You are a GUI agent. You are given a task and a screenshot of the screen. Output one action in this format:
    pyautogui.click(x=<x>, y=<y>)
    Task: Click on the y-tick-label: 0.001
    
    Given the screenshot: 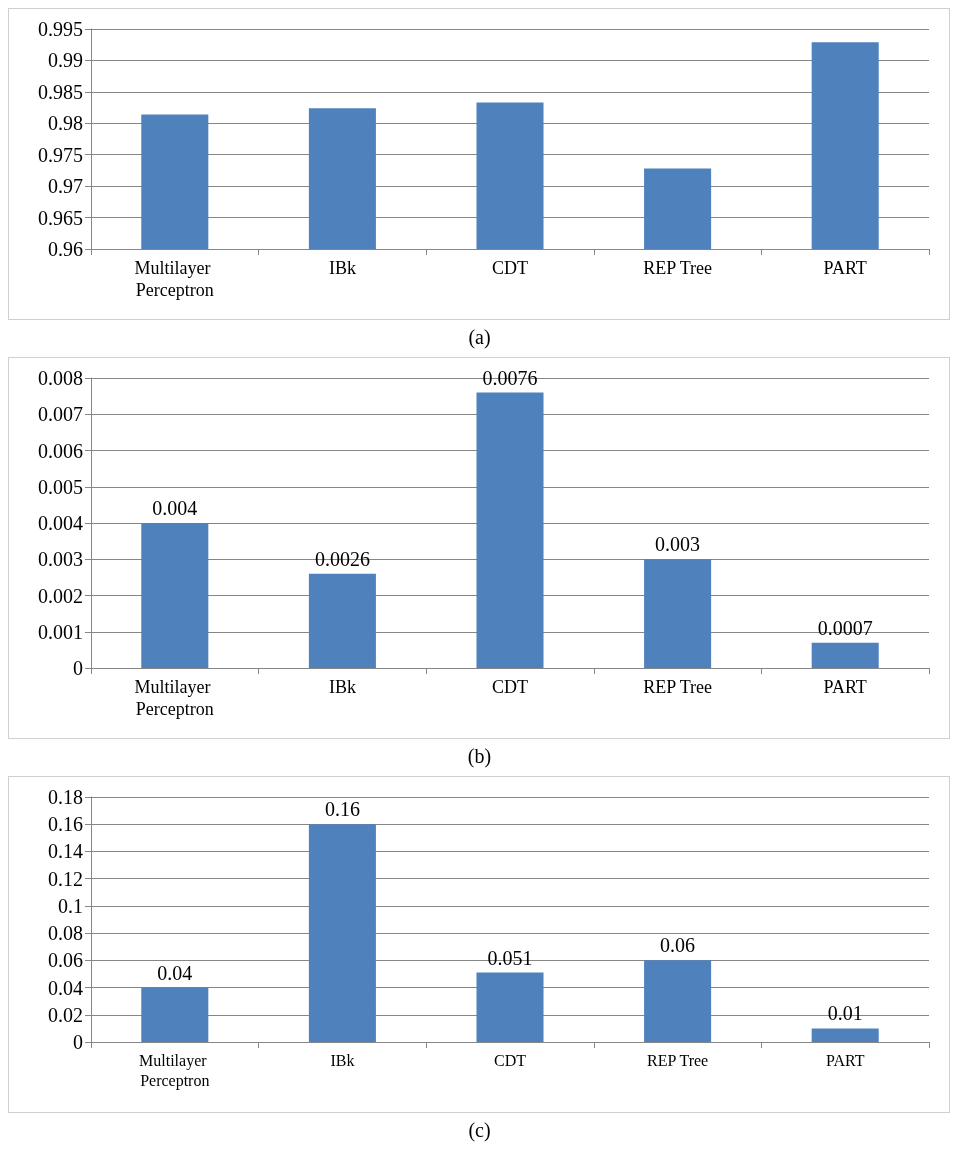 What is the action you would take?
    pyautogui.click(x=60, y=631)
    